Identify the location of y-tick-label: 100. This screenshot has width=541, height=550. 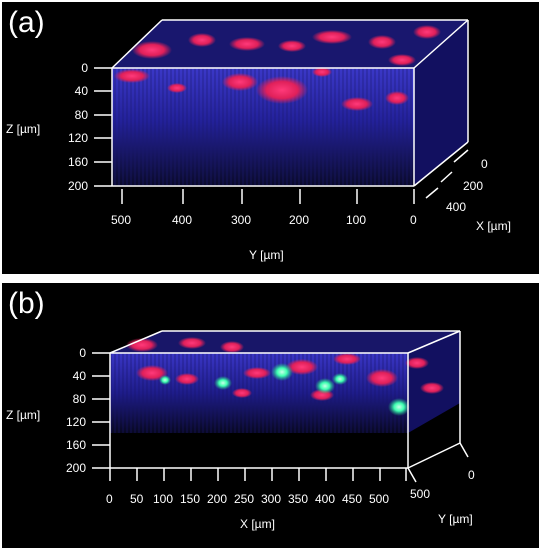
(356, 220).